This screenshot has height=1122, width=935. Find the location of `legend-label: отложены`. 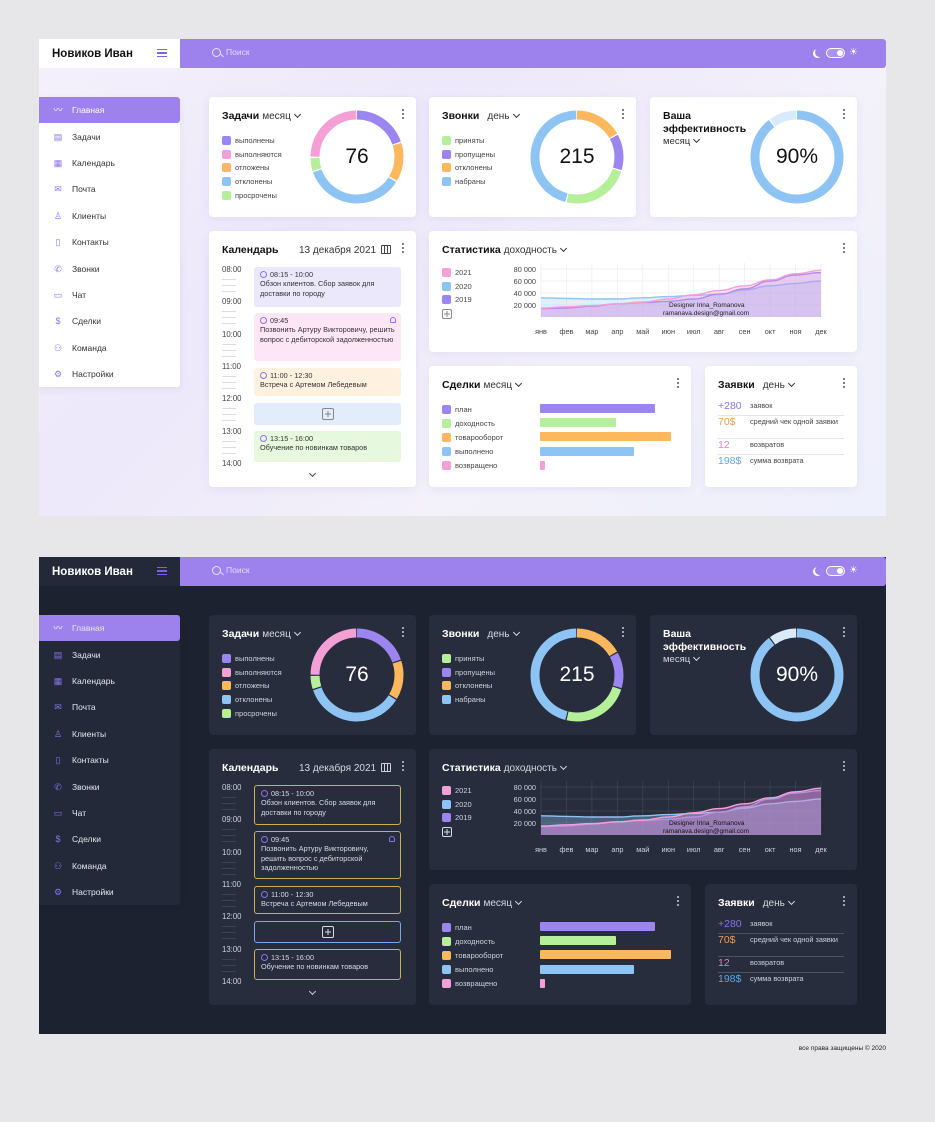

legend-label: отложены is located at coordinates (252, 168).